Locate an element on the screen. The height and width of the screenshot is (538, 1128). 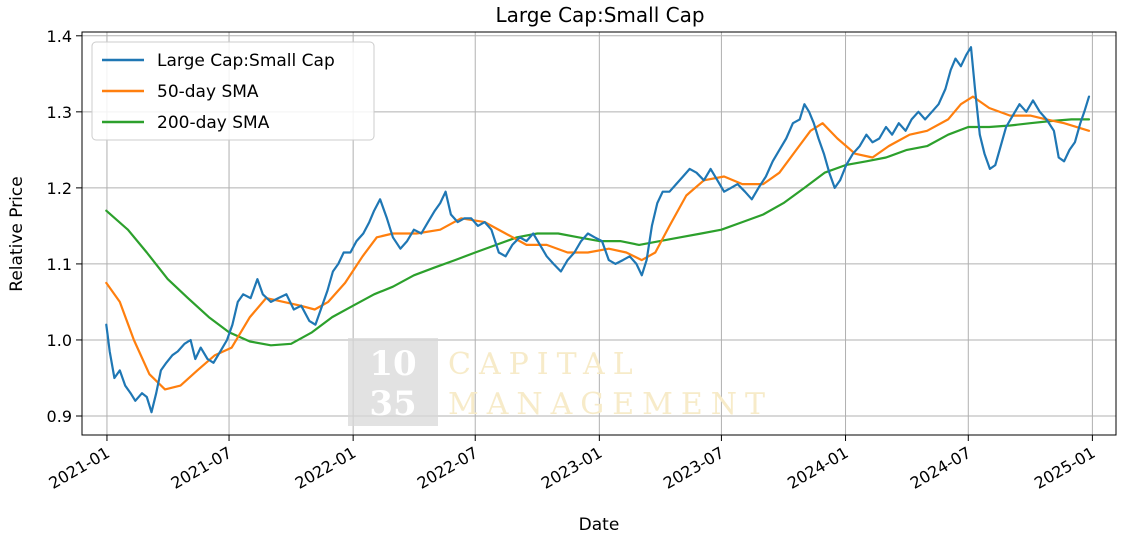
watermark-box is located at coordinates (393, 382).